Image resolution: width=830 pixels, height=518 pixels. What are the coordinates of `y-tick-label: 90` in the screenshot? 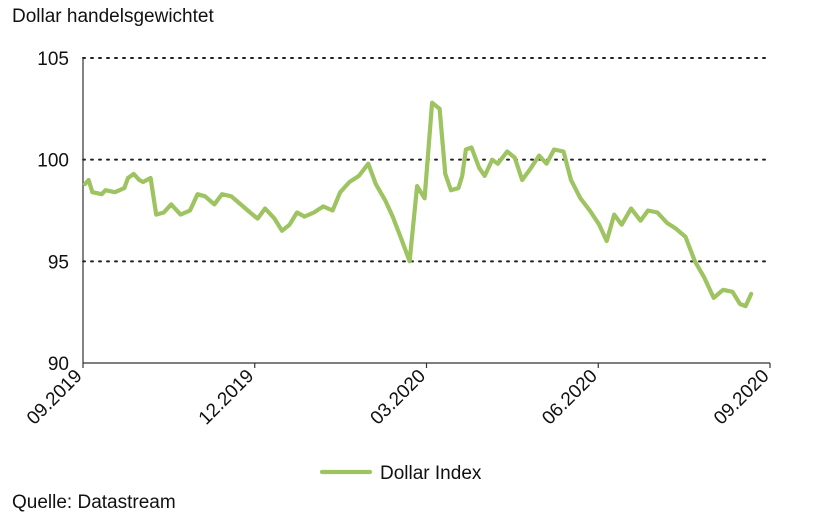 It's located at (58, 364).